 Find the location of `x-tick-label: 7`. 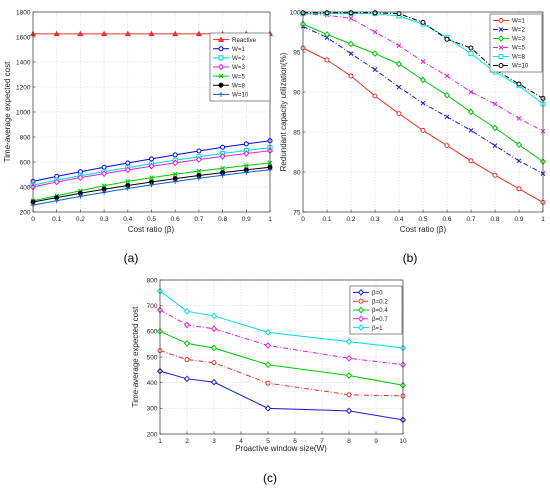

x-tick-label: 7 is located at coordinates (322, 441).